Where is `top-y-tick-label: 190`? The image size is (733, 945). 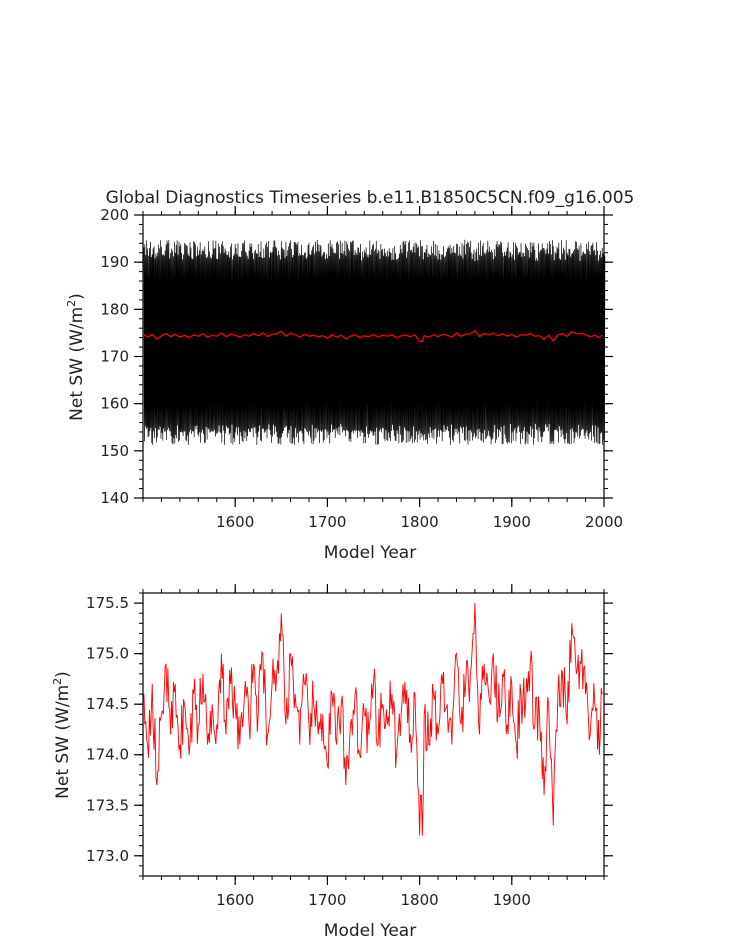
top-y-tick-label: 190 is located at coordinates (114, 262).